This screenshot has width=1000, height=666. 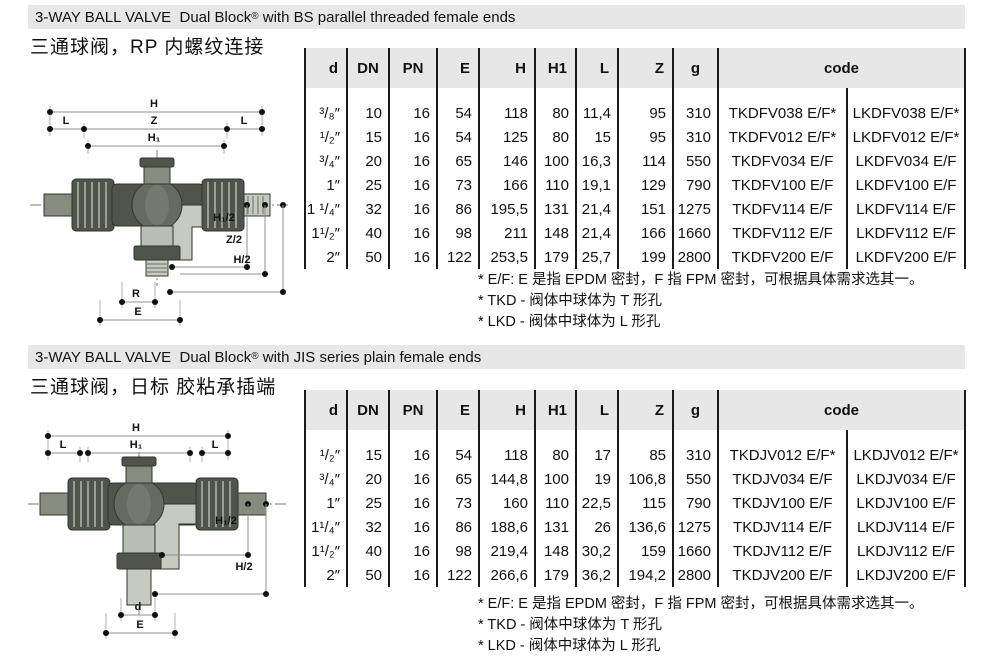 I want to click on value-cell: 15, so click(x=367, y=137).